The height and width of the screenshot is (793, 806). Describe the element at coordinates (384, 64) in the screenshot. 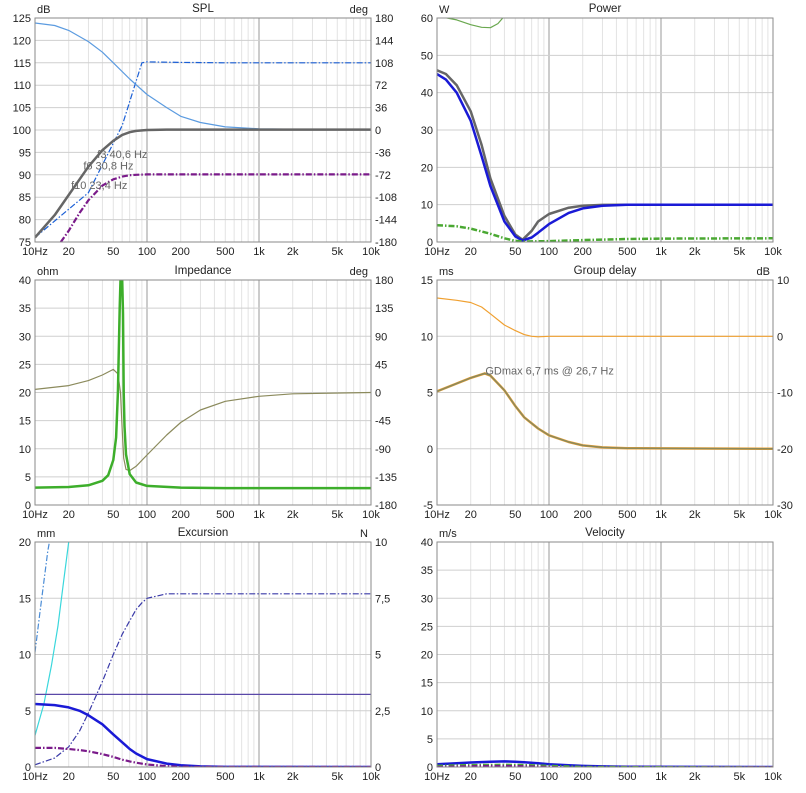

I see `y2-tick-label: 108` at that location.